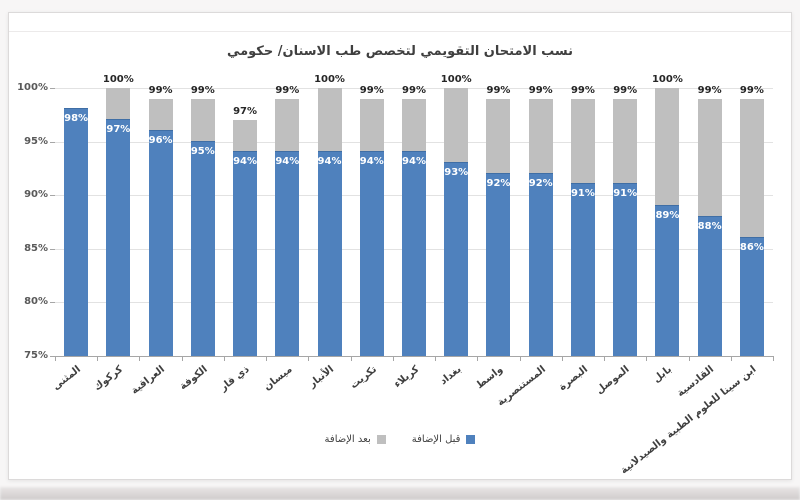 This screenshot has width=800, height=500. Describe the element at coordinates (347, 439) in the screenshot. I see `legend-label-after: بعد الإضافة` at that location.